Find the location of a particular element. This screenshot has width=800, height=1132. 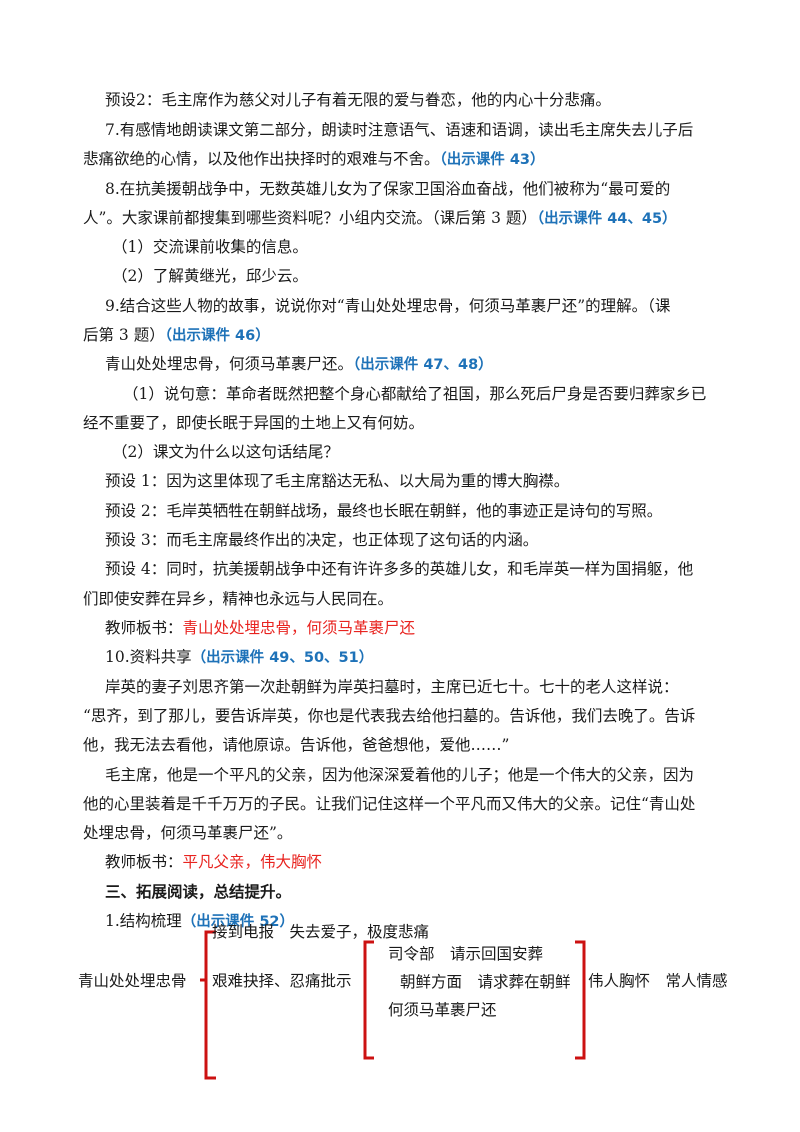

paragraph: 预设 4：同时，抗美援朝战争中还有许许多多的英雄儿女，和毛岸英一样为国捐躯，他 is located at coordinates (399, 569).